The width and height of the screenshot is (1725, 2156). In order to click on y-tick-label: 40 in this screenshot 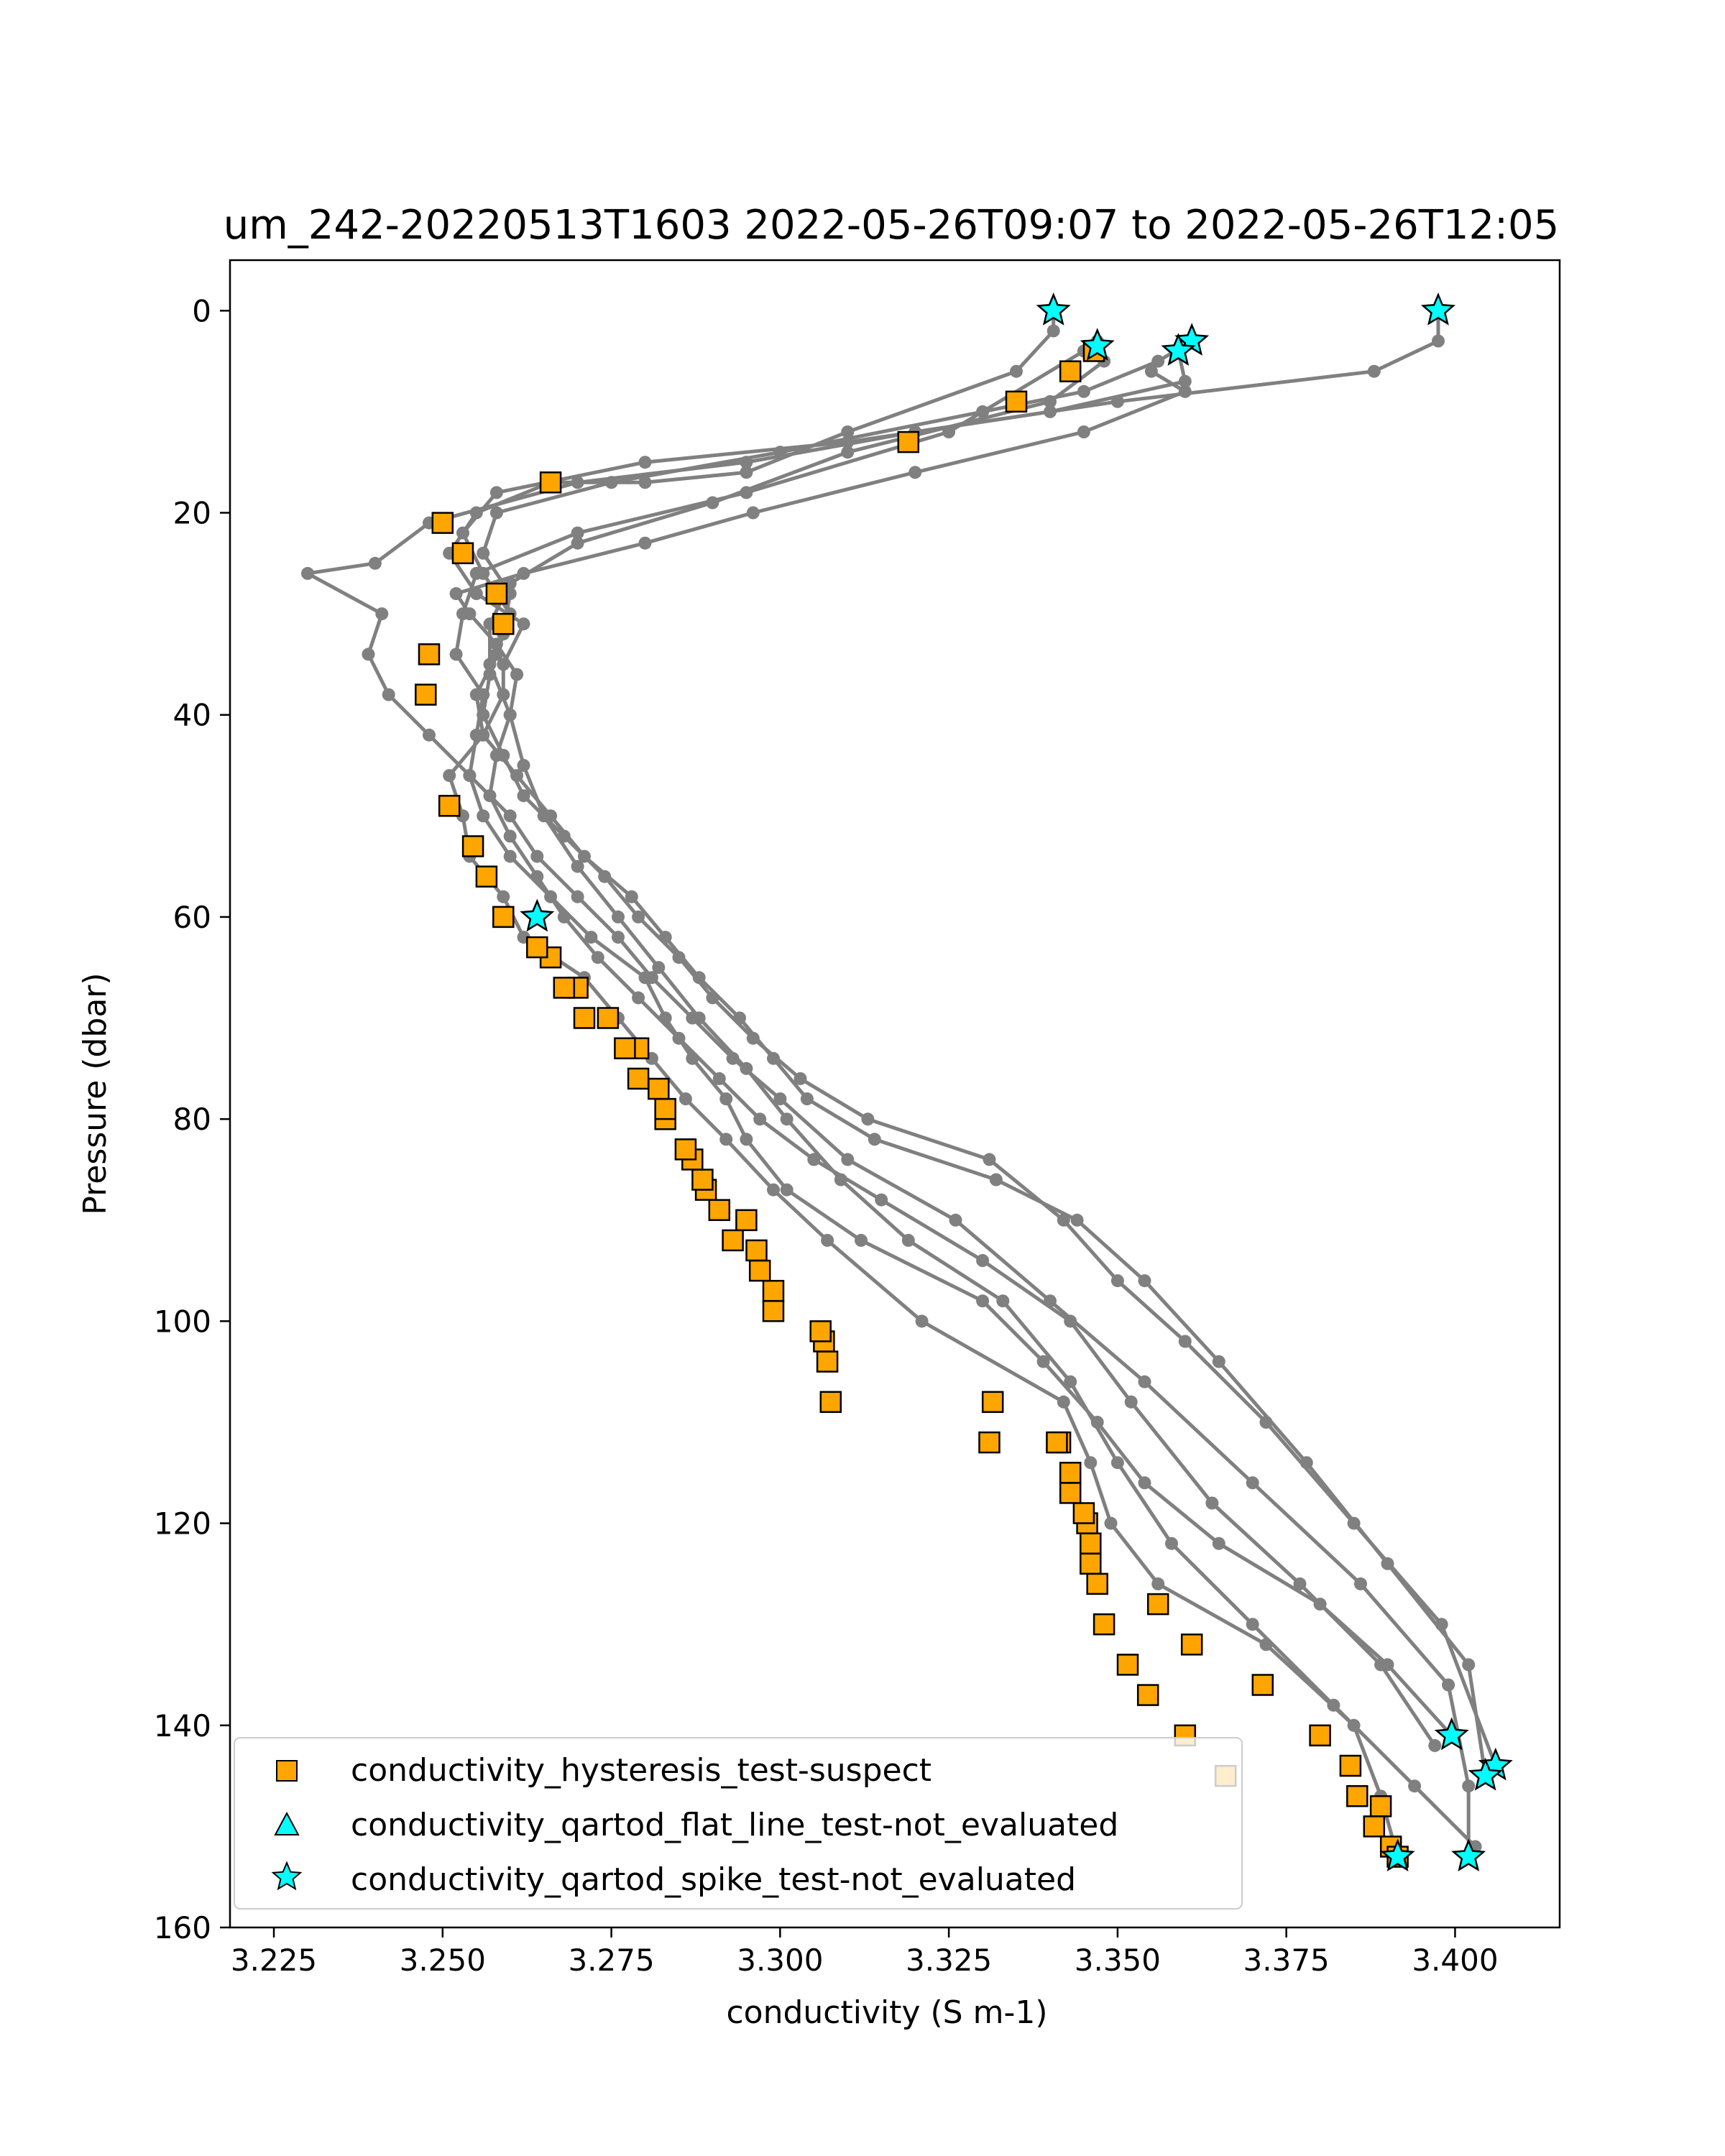, I will do `click(192, 715)`.